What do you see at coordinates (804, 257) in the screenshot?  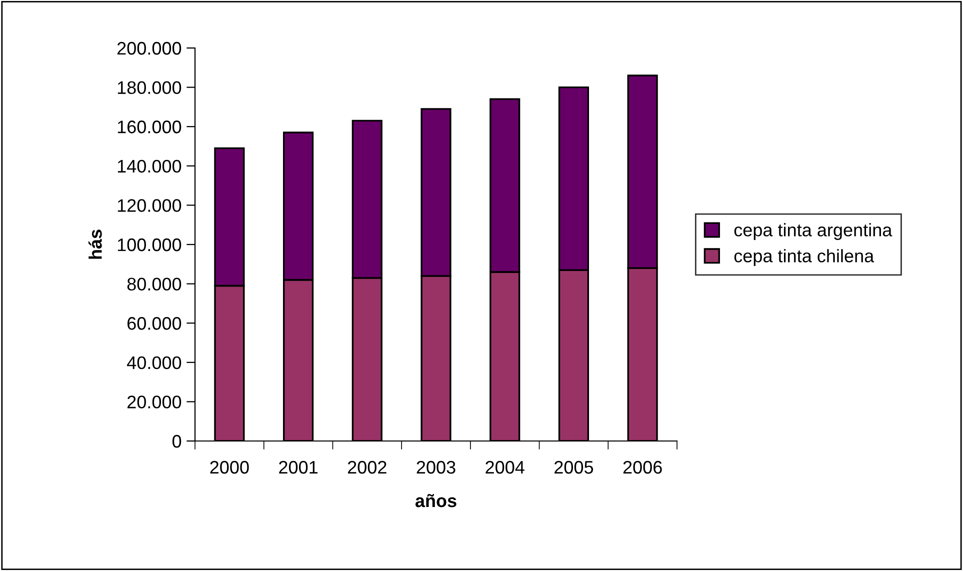 I see `legend-label: cepa tinta chilena` at bounding box center [804, 257].